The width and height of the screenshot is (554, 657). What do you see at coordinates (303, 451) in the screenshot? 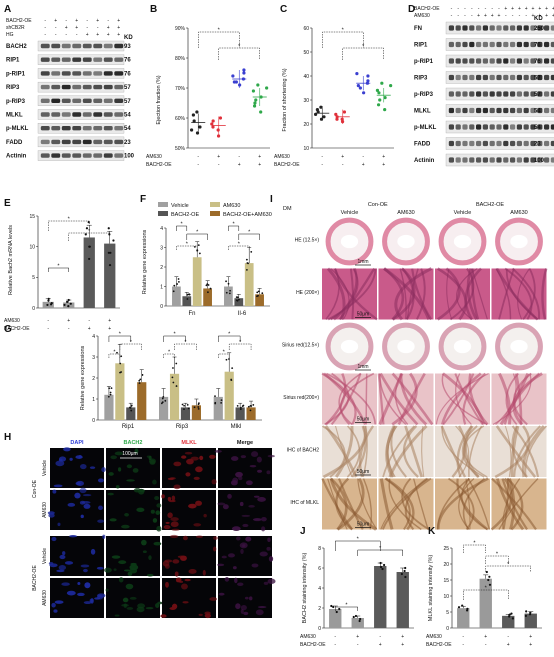
I see `row-label: IHC of BACH2` at bounding box center [303, 451].